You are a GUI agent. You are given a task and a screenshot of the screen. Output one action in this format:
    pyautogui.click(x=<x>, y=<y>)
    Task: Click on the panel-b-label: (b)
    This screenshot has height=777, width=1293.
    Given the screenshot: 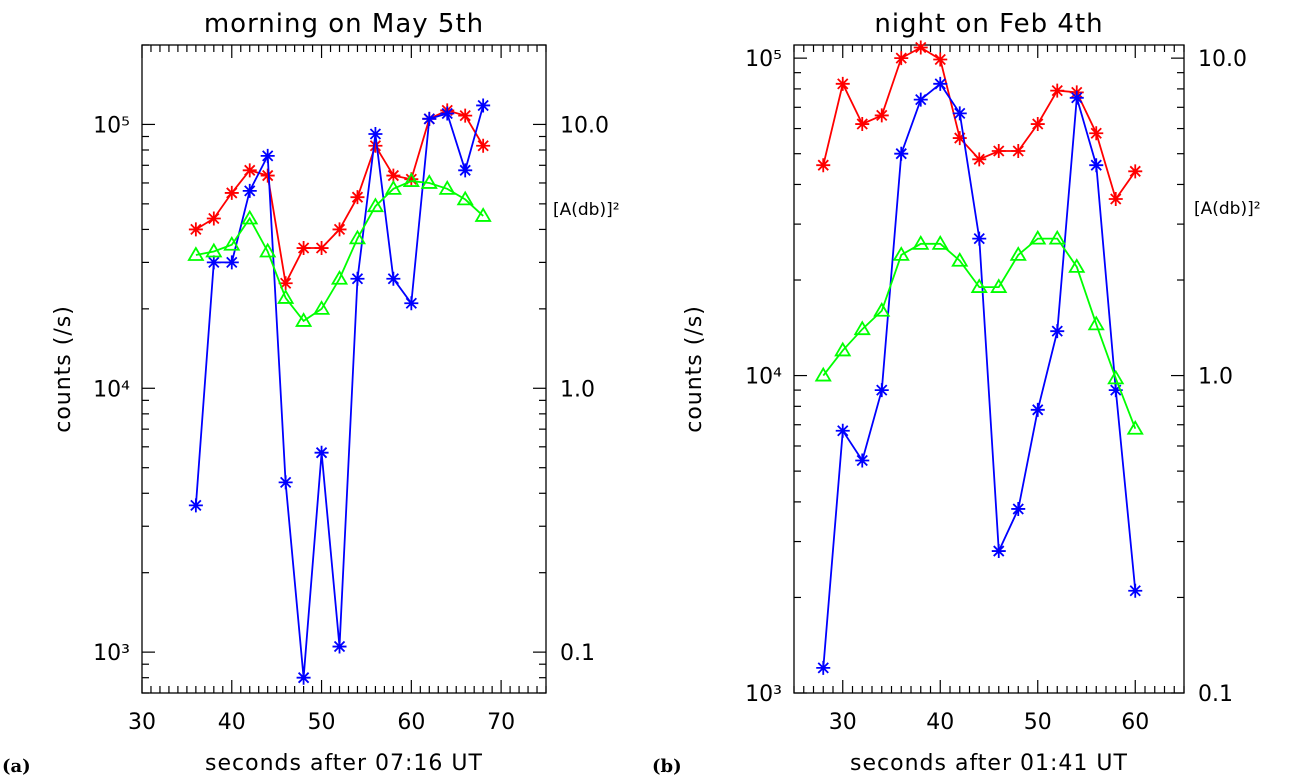 What is the action you would take?
    pyautogui.click(x=667, y=766)
    